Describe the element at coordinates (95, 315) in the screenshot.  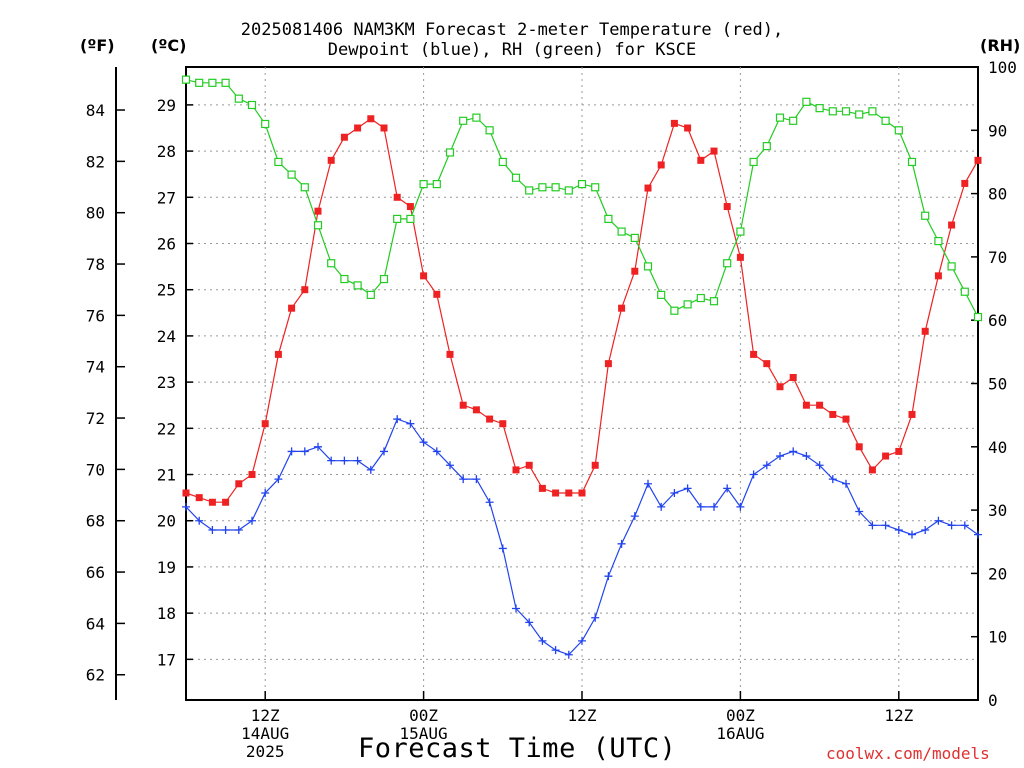
I see `fahrenheit-tick-label: 76` at that location.